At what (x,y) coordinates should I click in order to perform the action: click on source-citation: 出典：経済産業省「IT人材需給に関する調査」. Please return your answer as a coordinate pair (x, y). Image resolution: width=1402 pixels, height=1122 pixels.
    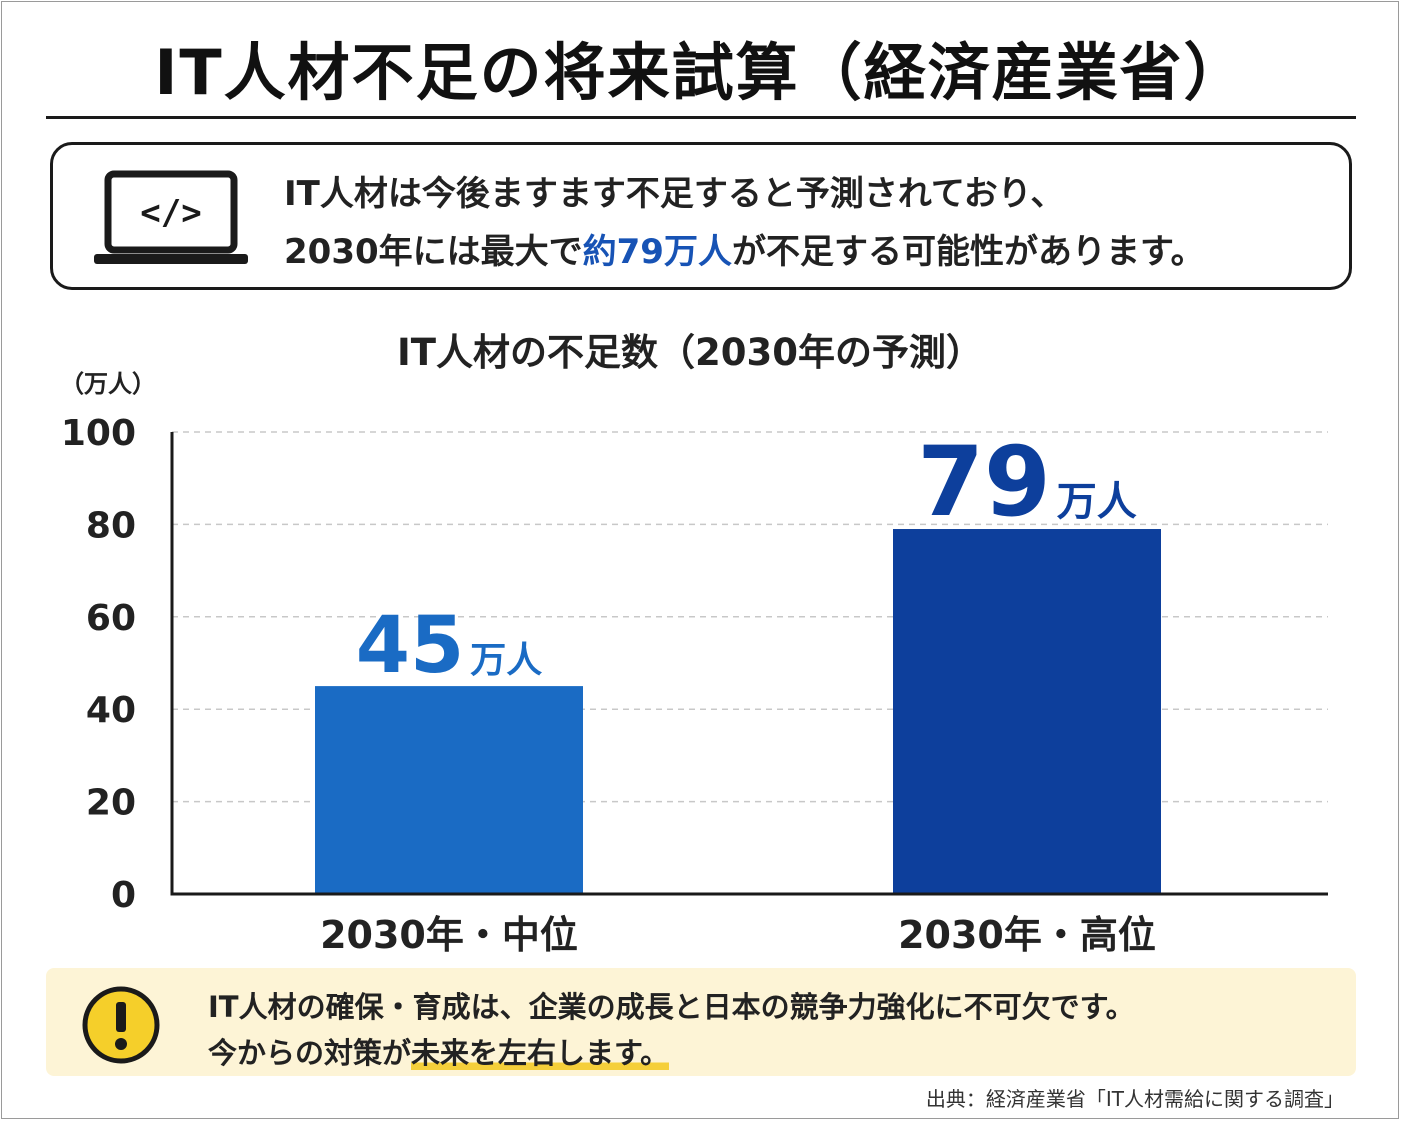
    Looking at the image, I should click on (1134, 1099).